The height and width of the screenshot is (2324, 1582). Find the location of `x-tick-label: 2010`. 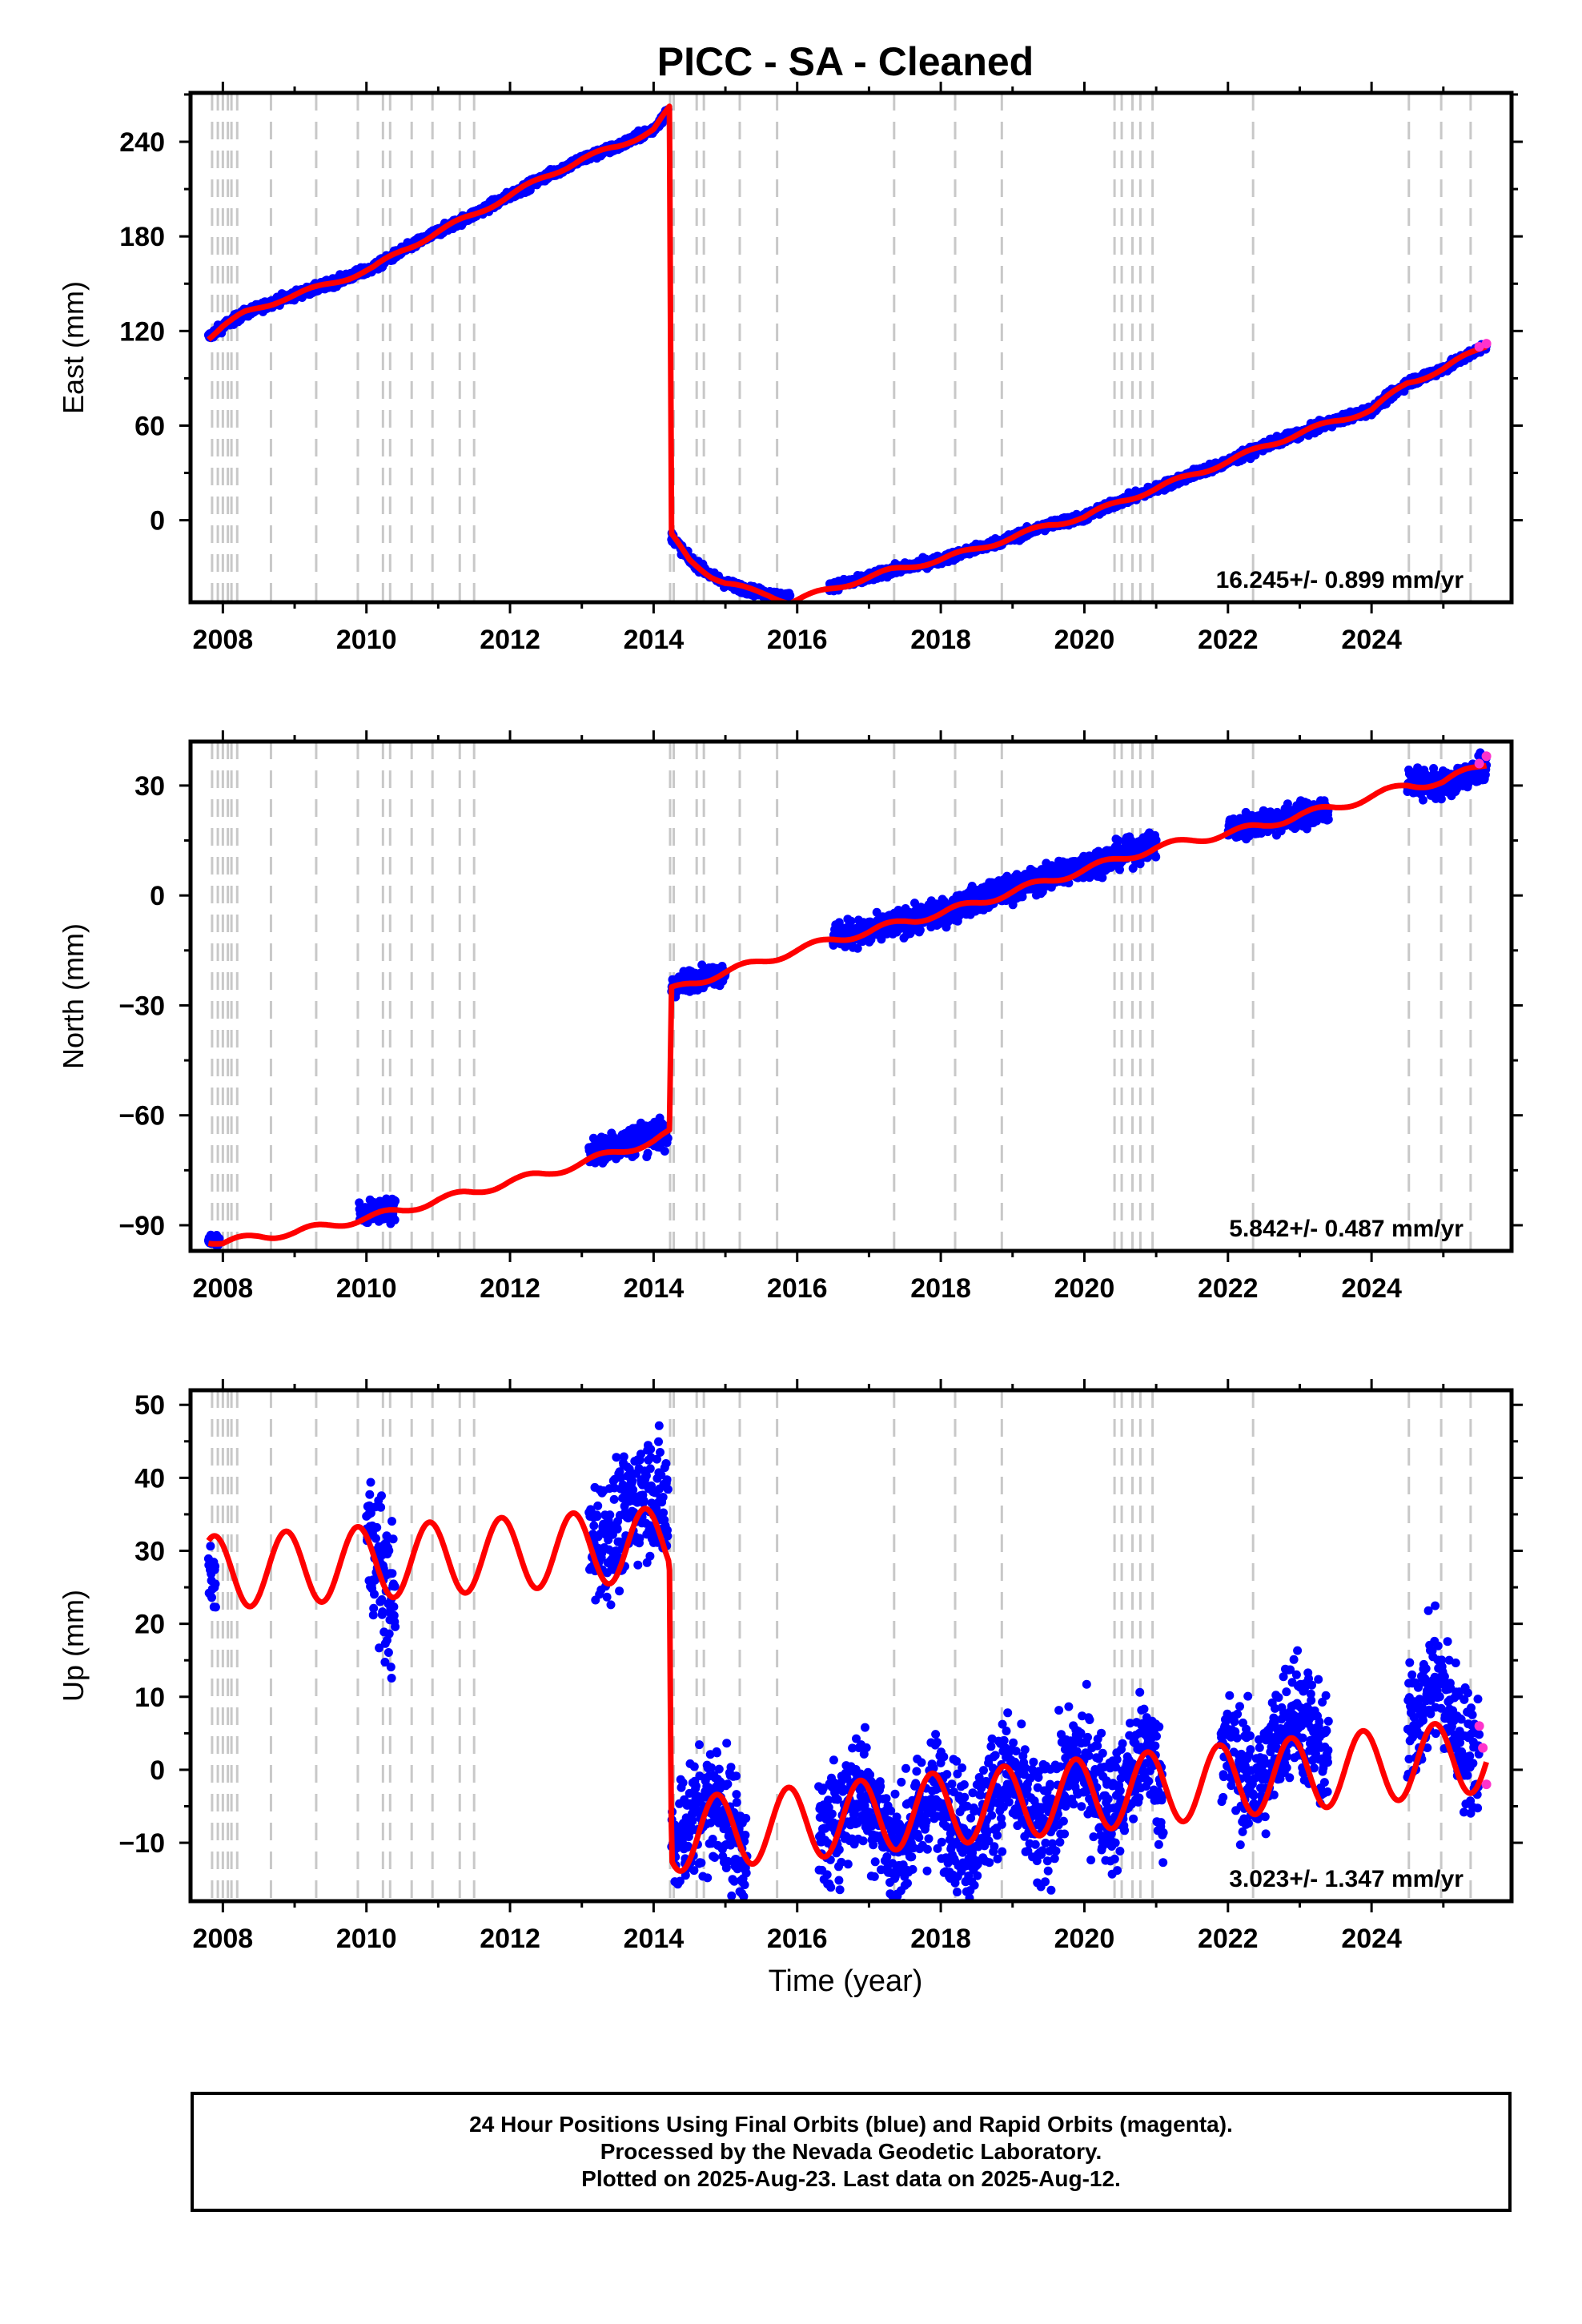

x-tick-label: 2010 is located at coordinates (366, 640).